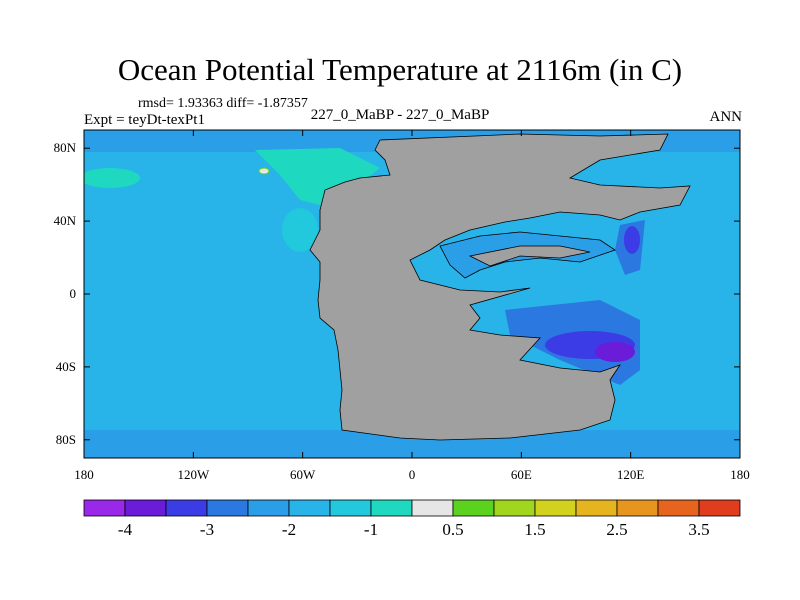  Describe the element at coordinates (412, 474) in the screenshot. I see `lon-tick-label: 0` at that location.